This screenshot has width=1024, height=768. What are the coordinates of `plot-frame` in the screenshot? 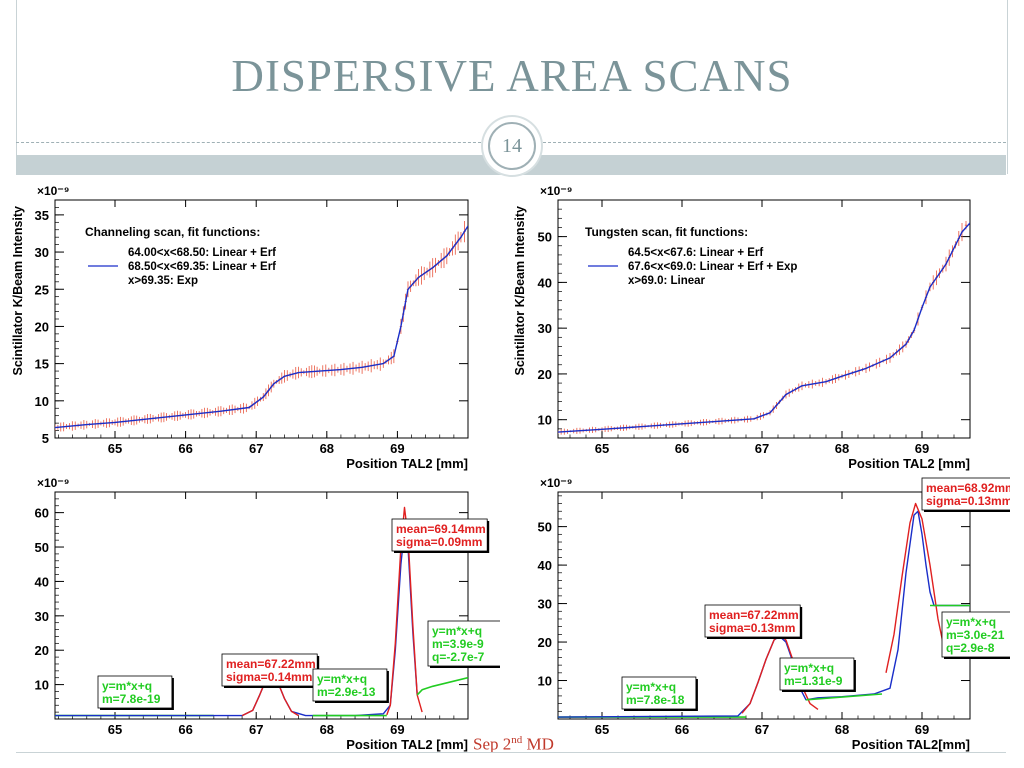 It's located at (764, 319).